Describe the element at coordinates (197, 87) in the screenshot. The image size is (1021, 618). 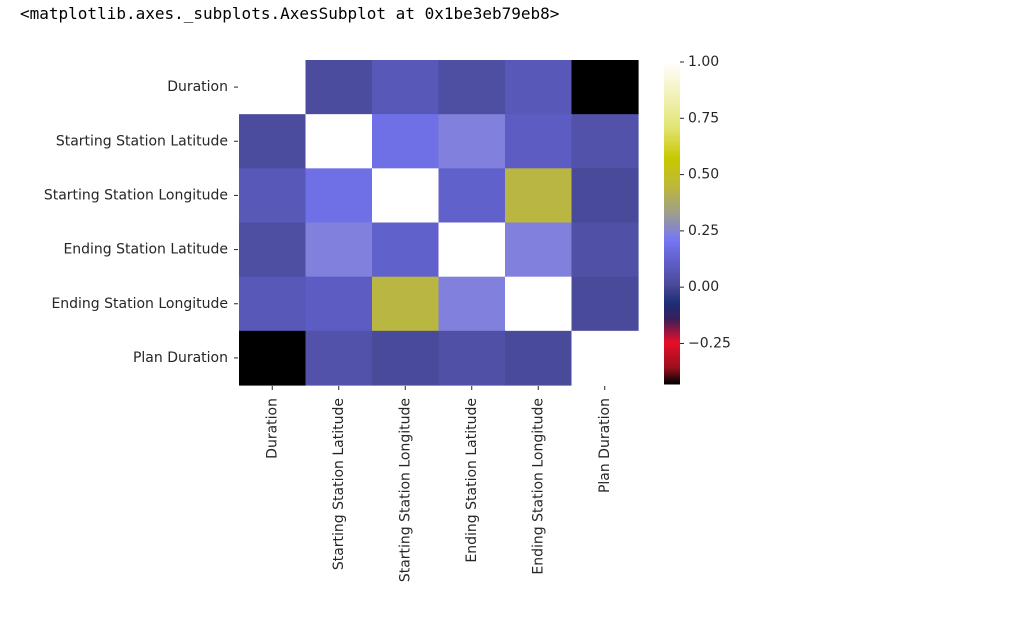
I see `y-tick-label-duration: Duration` at that location.